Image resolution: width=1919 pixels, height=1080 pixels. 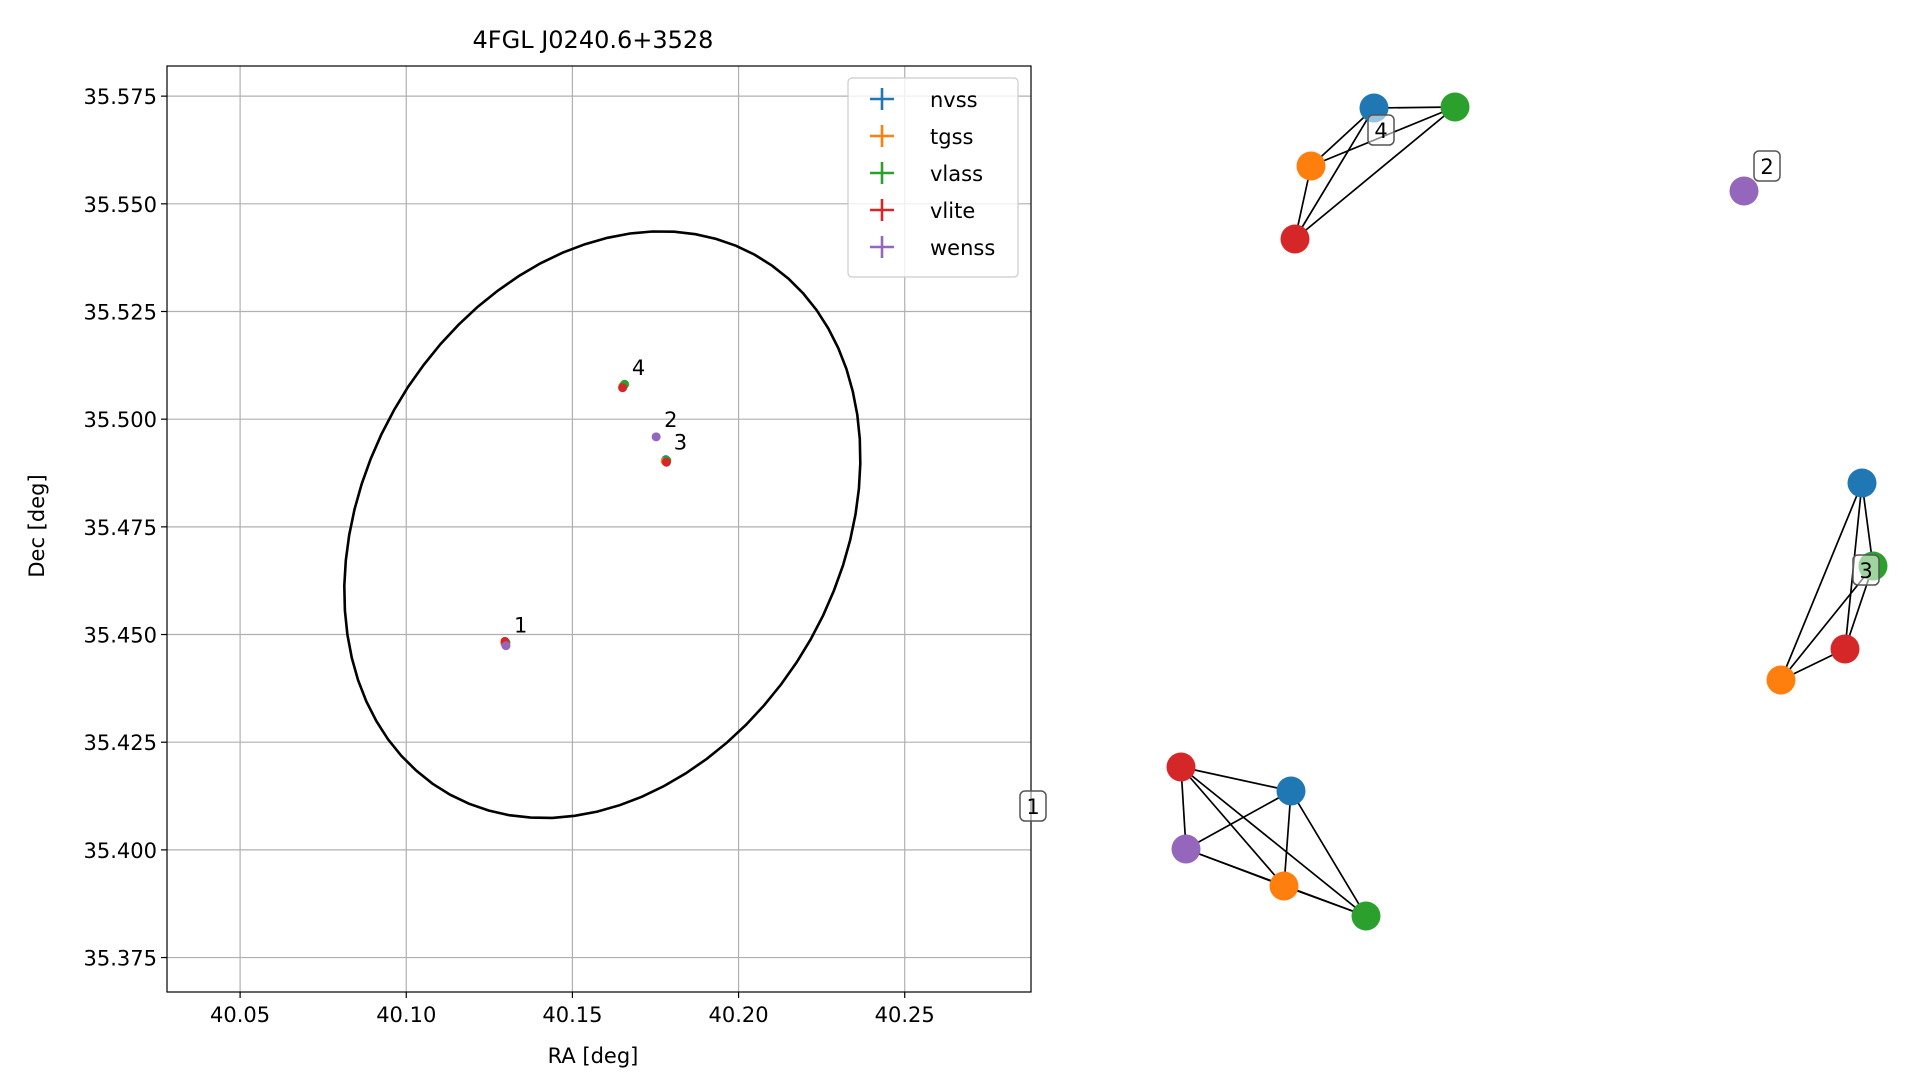 I want to click on network-group-label: 4, so click(x=1380, y=131).